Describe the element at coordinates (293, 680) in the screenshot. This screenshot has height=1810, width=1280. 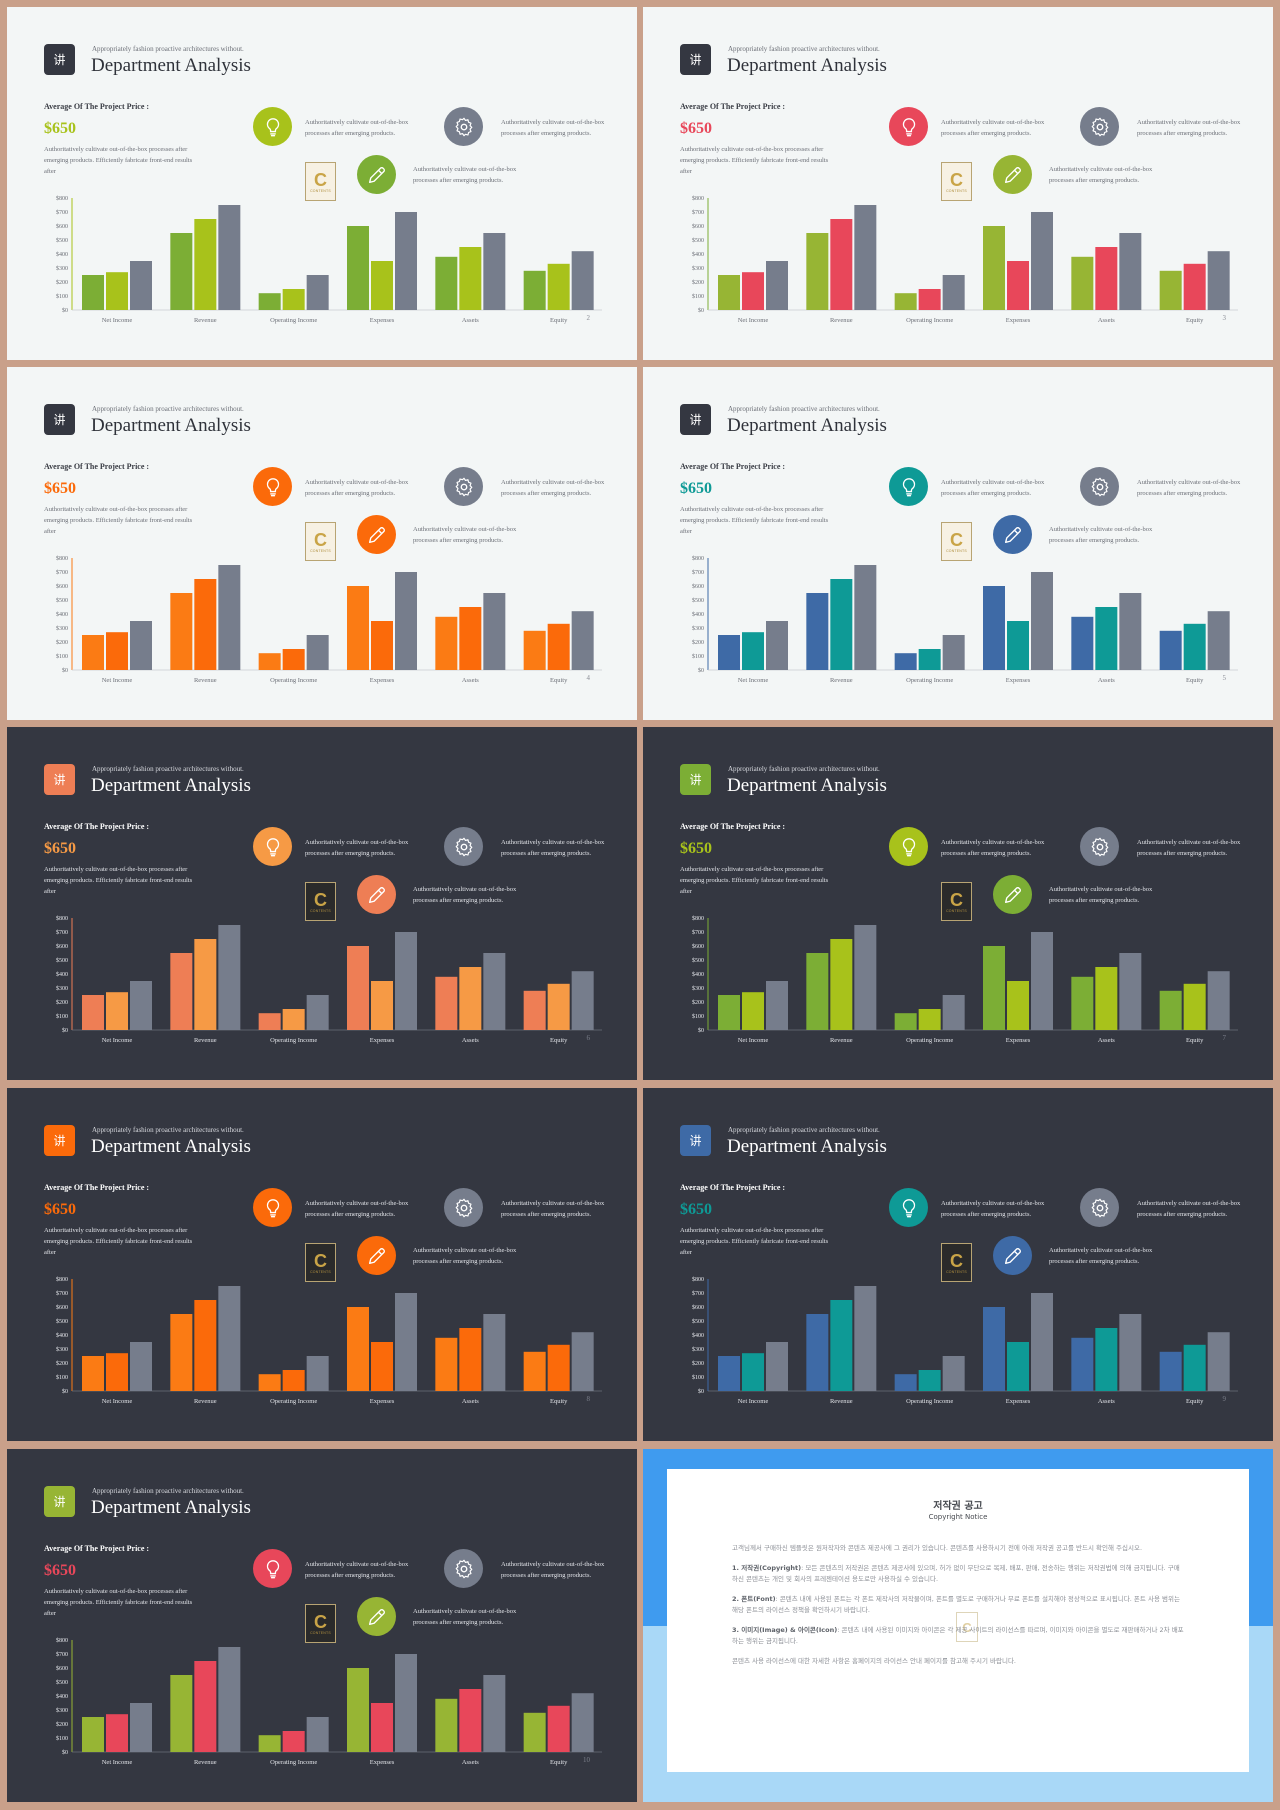
I see `x-tick-label: Operating Income` at that location.